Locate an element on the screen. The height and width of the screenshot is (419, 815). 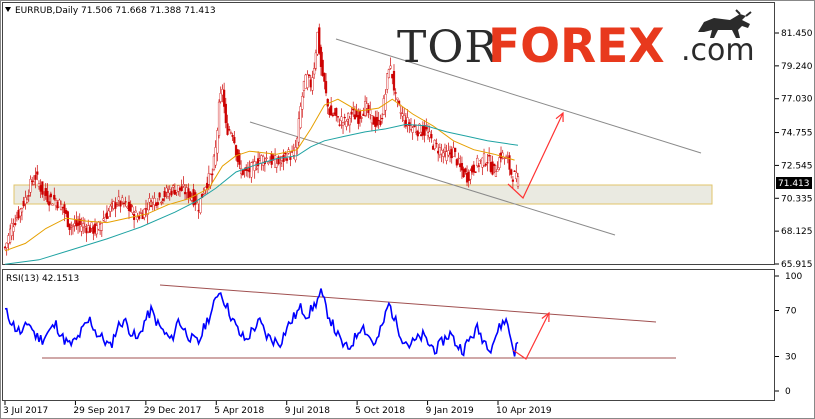
triangle-down-icon is located at coordinates (8, 9).